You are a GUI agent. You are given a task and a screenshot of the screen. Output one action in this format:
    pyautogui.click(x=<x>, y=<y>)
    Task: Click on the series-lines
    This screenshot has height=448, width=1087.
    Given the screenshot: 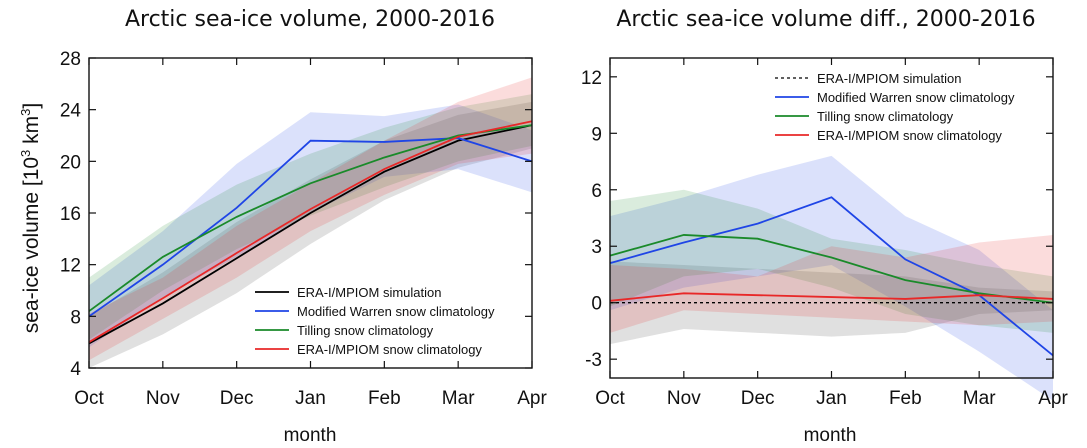 What is the action you would take?
    pyautogui.click(x=831, y=276)
    